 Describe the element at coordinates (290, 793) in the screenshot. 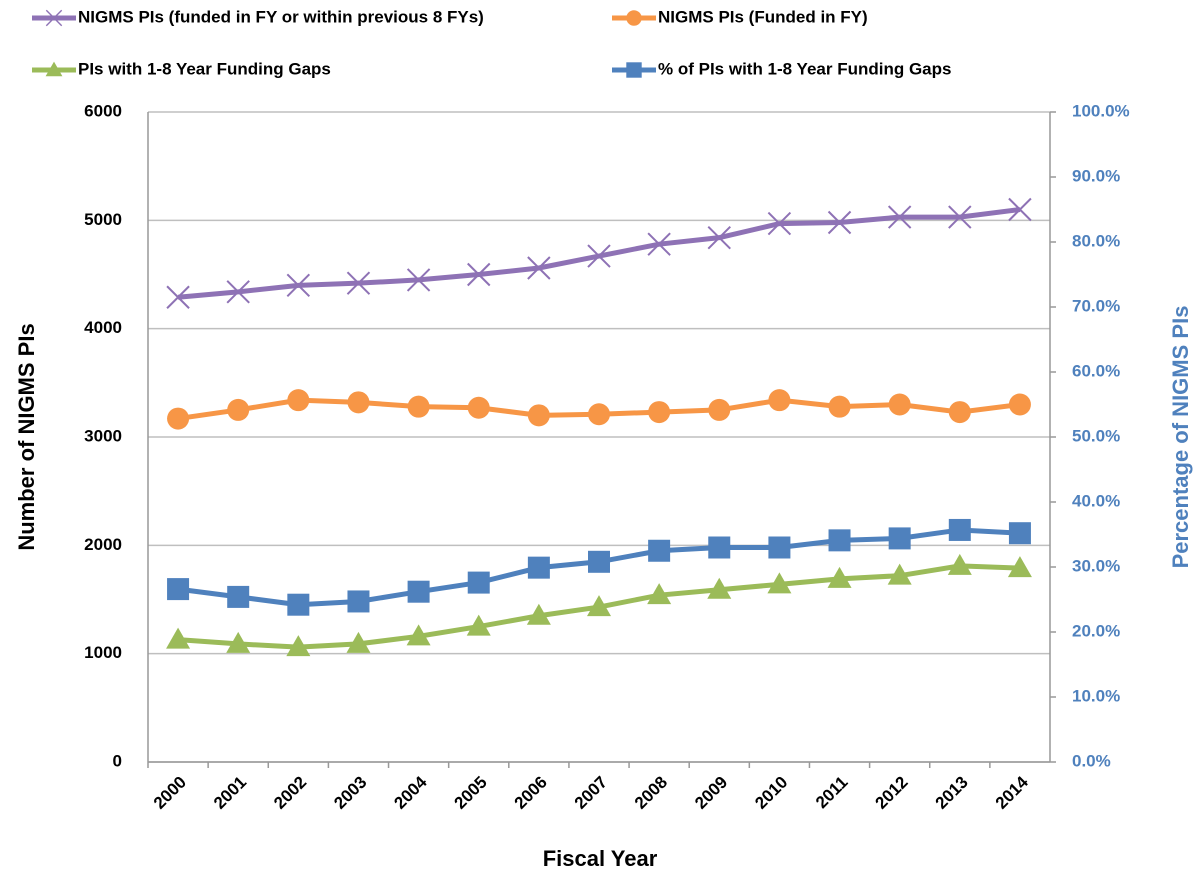

I see `x-tick-label: 2002` at that location.